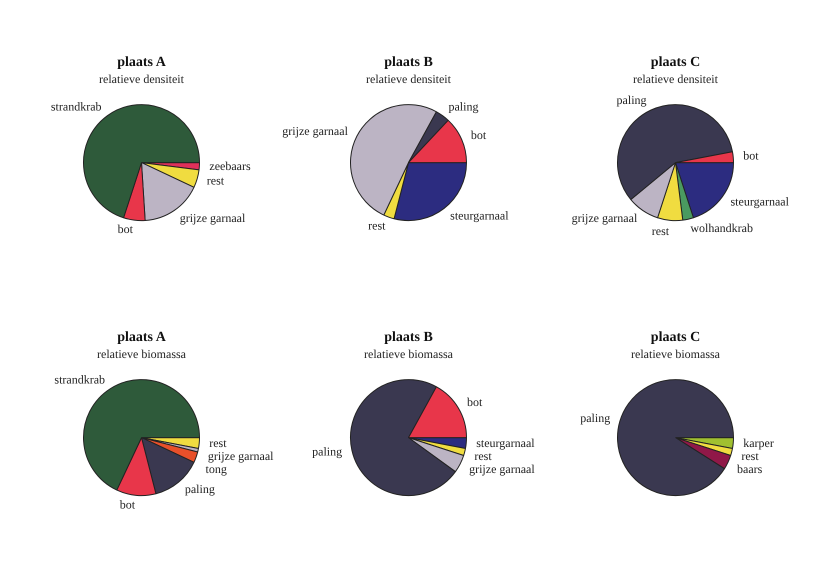  I want to click on slice-label: tong, so click(216, 469).